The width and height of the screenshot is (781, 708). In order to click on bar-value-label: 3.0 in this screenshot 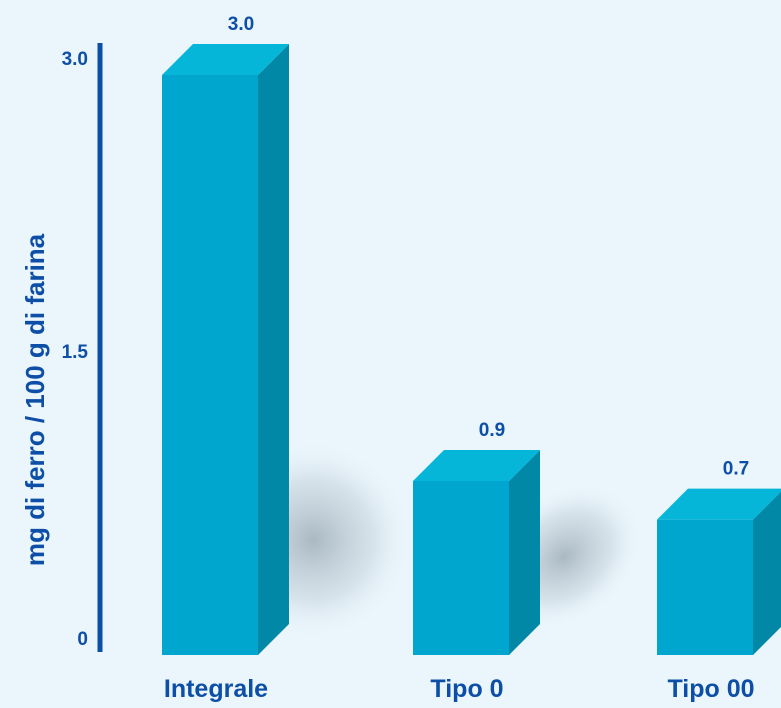, I will do `click(241, 24)`.